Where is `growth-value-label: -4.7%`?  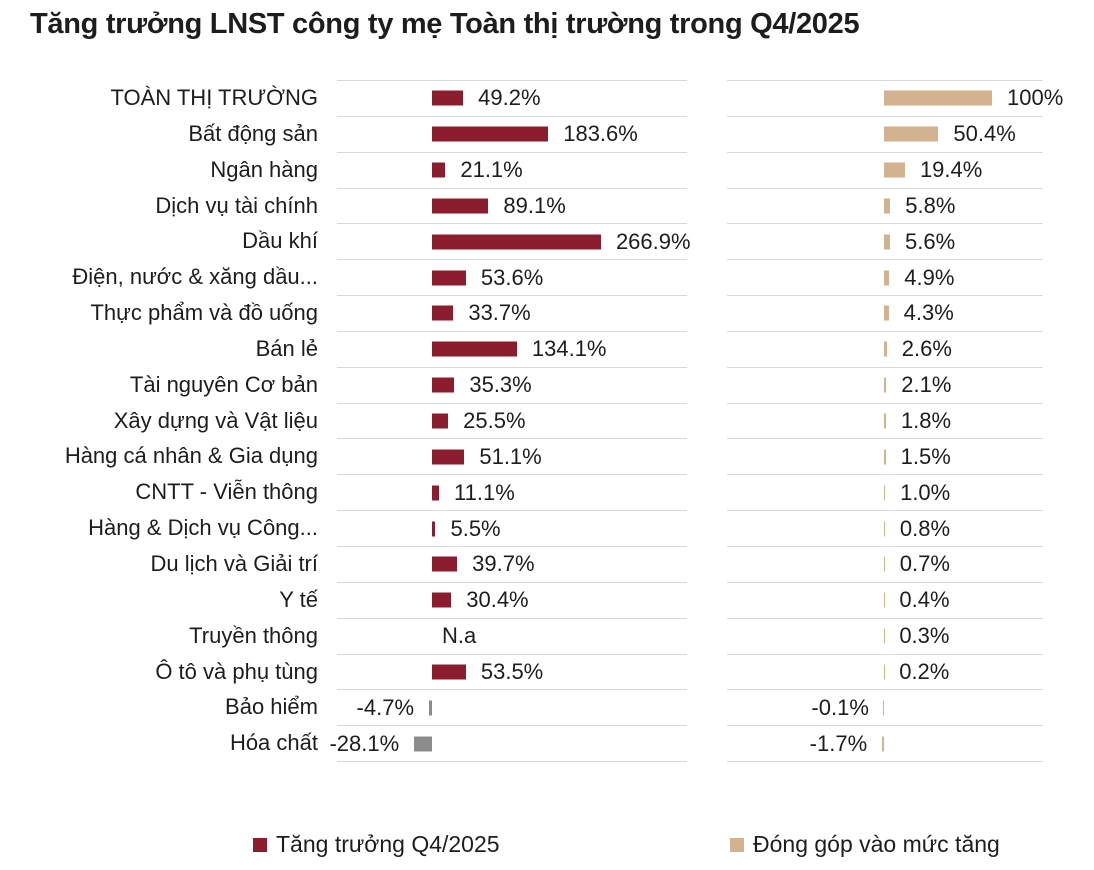
growth-value-label: -4.7% is located at coordinates (385, 707).